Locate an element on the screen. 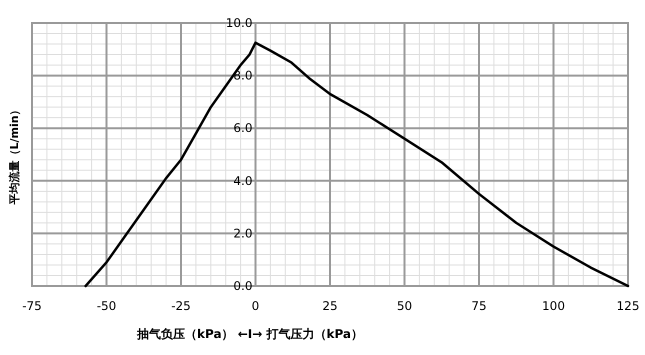 The image size is (645, 355). y-tick-label: 2.0 is located at coordinates (242, 233).